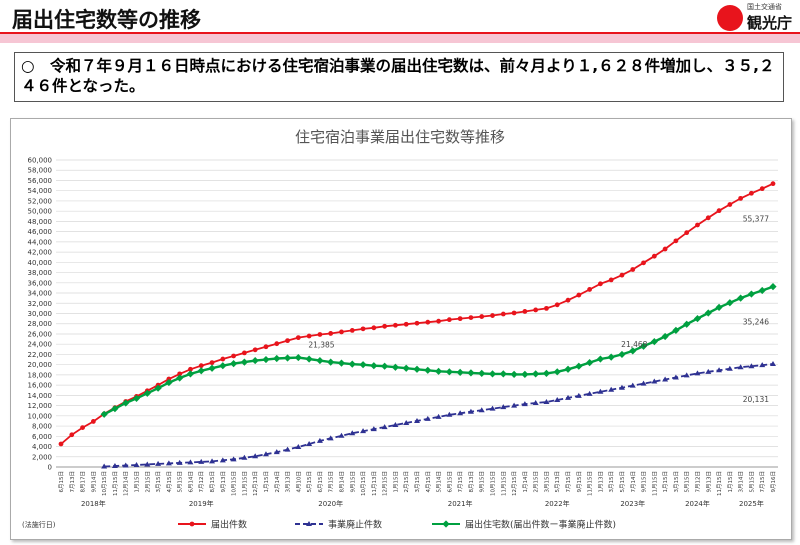  What do you see at coordinates (633, 482) in the screenshot?
I see `x-tick-label: 7月14日` at bounding box center [633, 482].